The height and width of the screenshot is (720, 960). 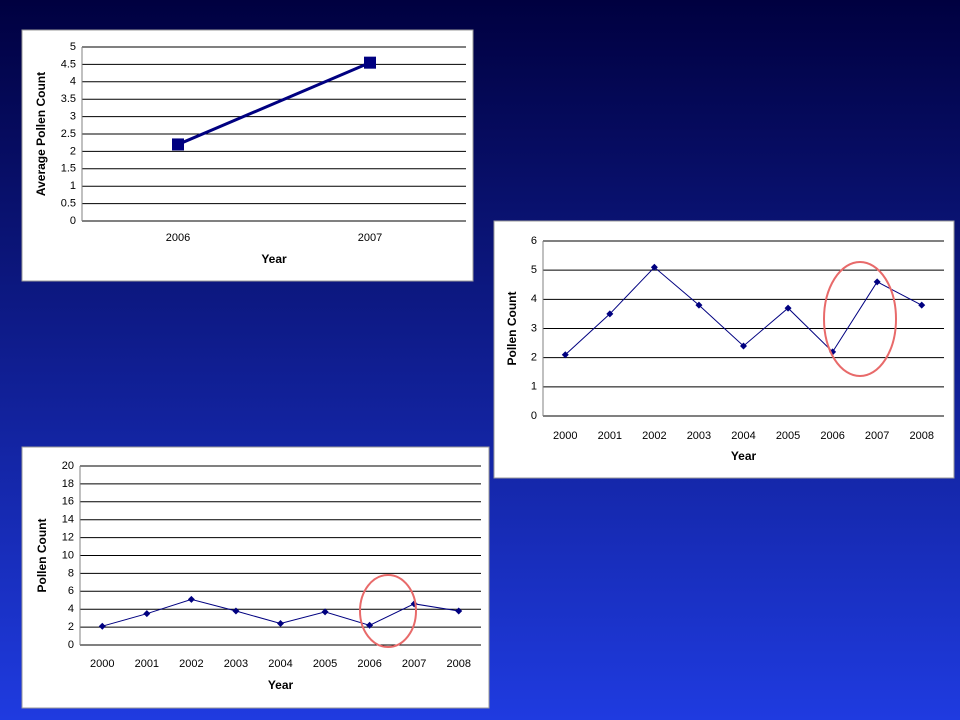 What do you see at coordinates (68, 466) in the screenshot?
I see `y-tick-label: 20` at bounding box center [68, 466].